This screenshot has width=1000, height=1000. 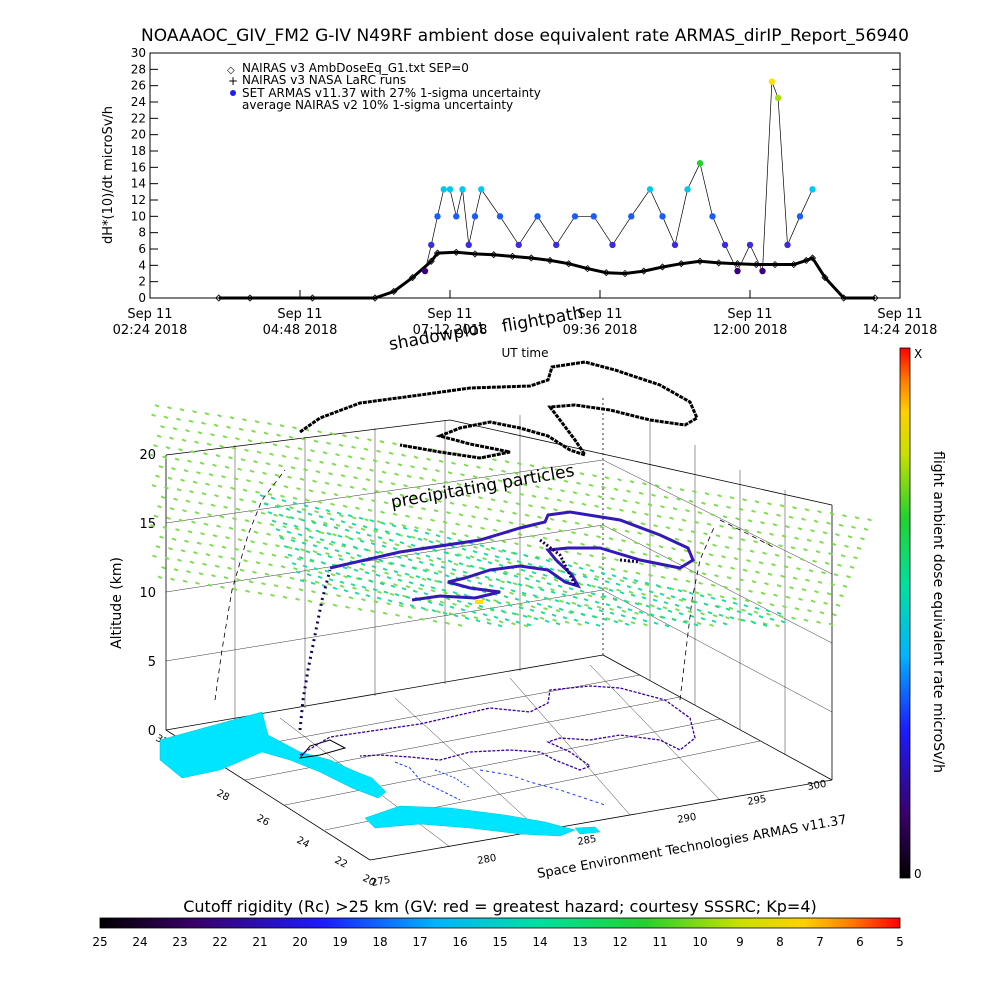 What do you see at coordinates (525, 294) in the screenshot?
I see `x-tick-marks` at bounding box center [525, 294].